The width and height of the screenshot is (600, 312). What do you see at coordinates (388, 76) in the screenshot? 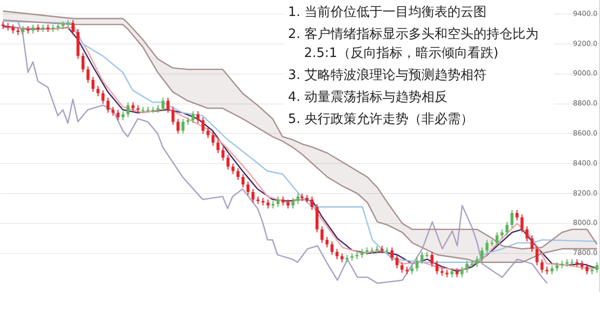
I see `annotation: 3. 艾略特波浪理论与预测趋势相符` at bounding box center [388, 76].